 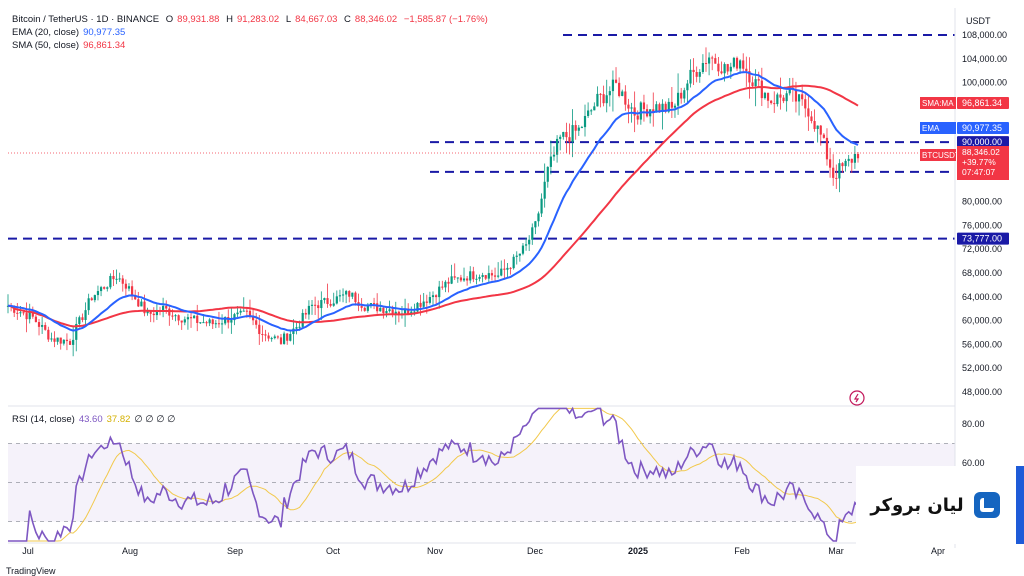 What do you see at coordinates (70, 45) in the screenshot?
I see `legend-sma: SMA (50, close) 96,861.34` at bounding box center [70, 45].